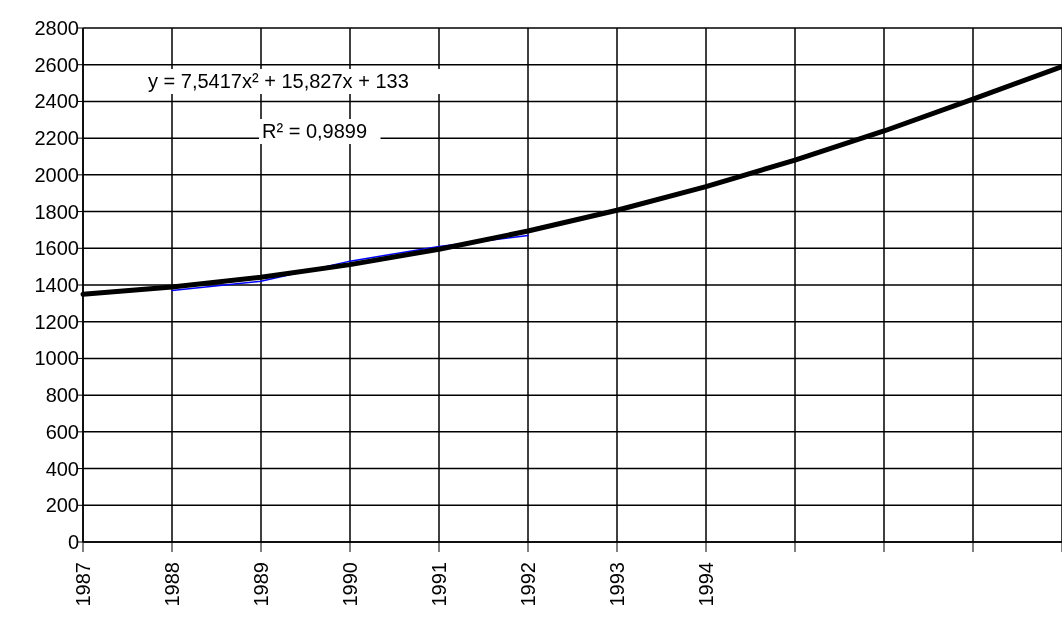  Describe the element at coordinates (617, 584) in the screenshot. I see `x-tick-label: 1993` at that location.